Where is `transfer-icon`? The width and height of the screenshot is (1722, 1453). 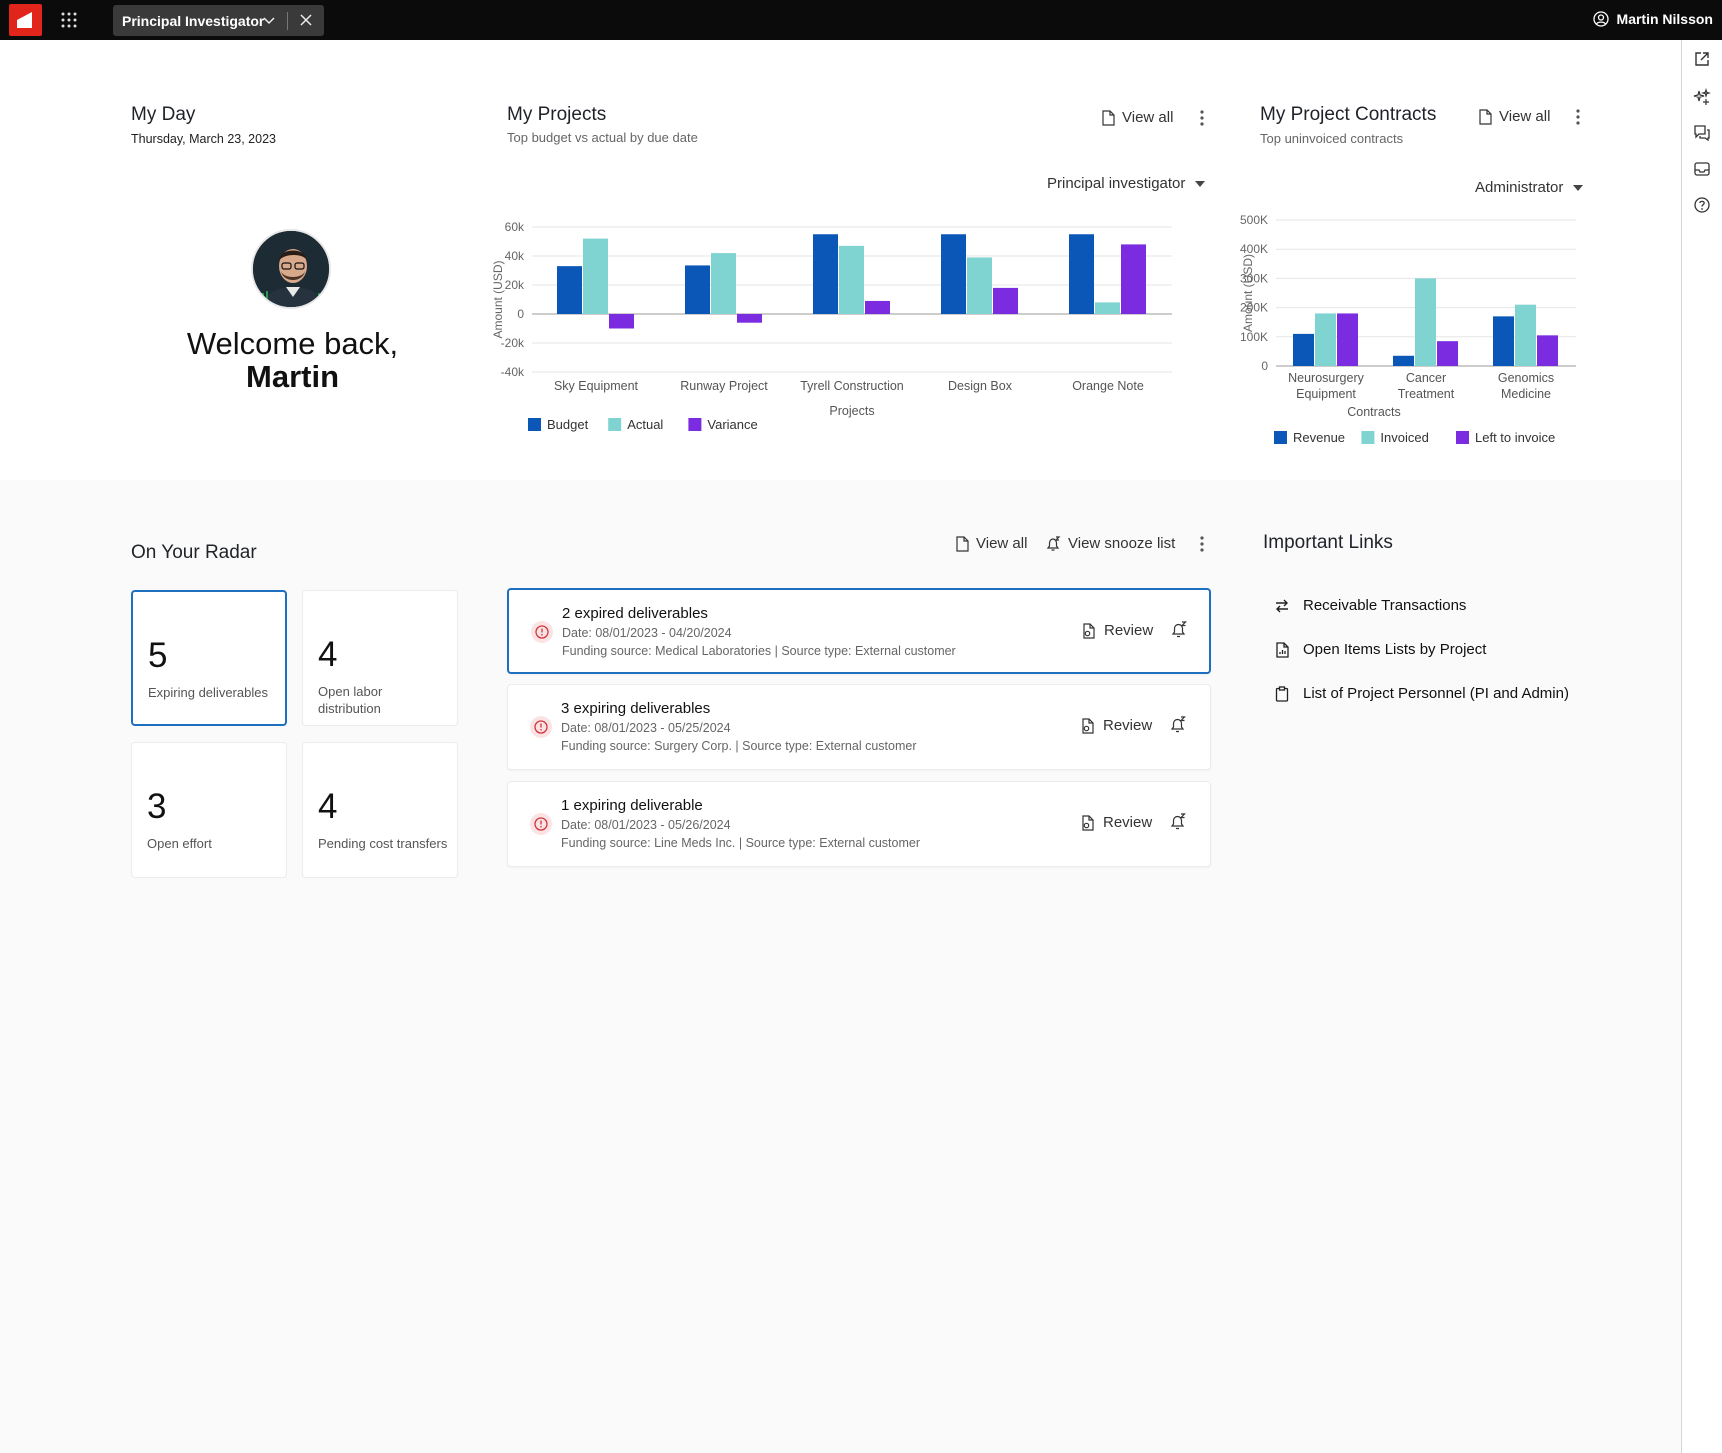
transfer-icon is located at coordinates (1282, 605).